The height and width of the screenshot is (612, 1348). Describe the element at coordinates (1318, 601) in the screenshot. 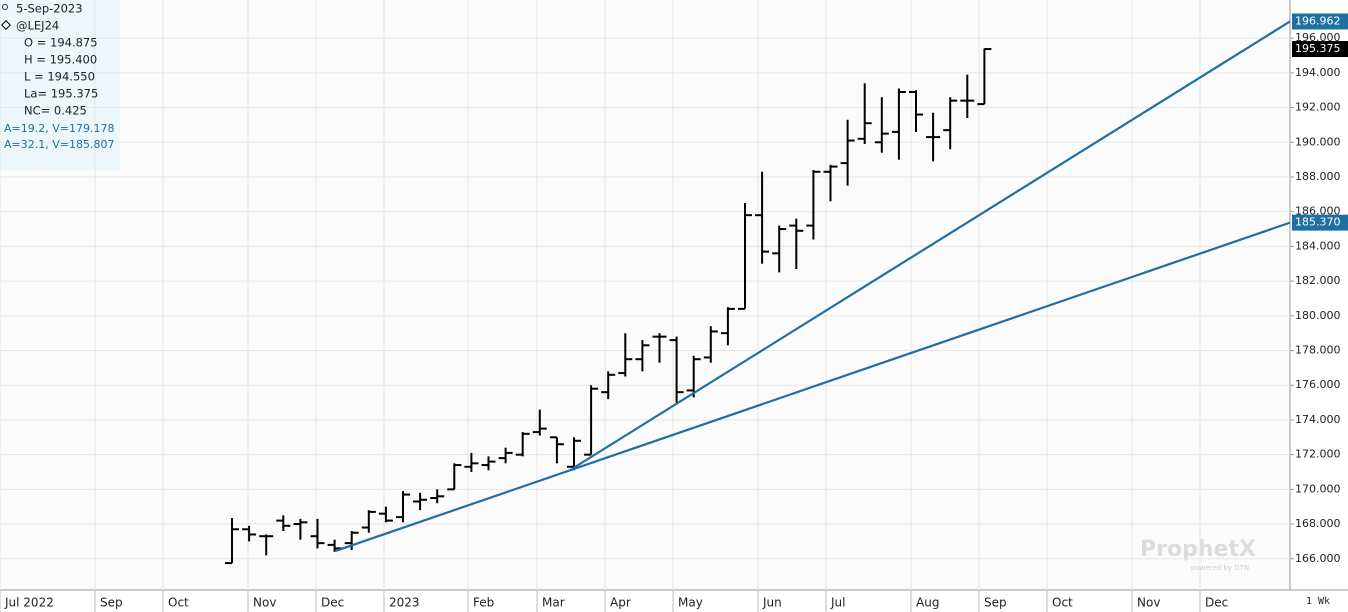

I see `period: 1 Wk` at that location.